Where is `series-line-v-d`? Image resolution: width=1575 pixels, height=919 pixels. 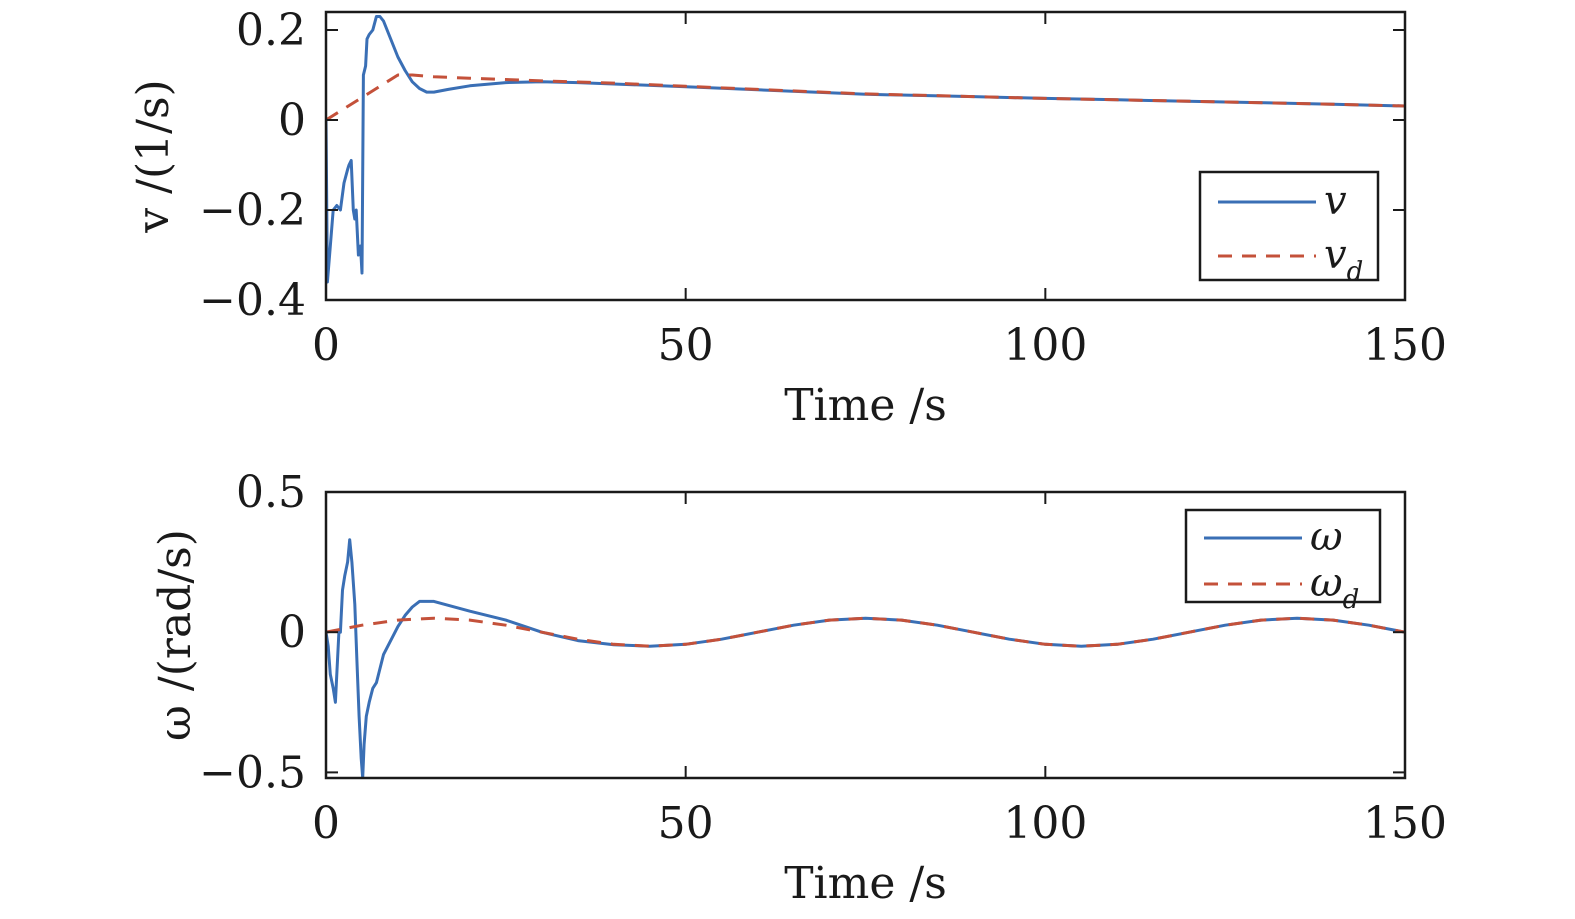 series-line-v-d is located at coordinates (865, 97).